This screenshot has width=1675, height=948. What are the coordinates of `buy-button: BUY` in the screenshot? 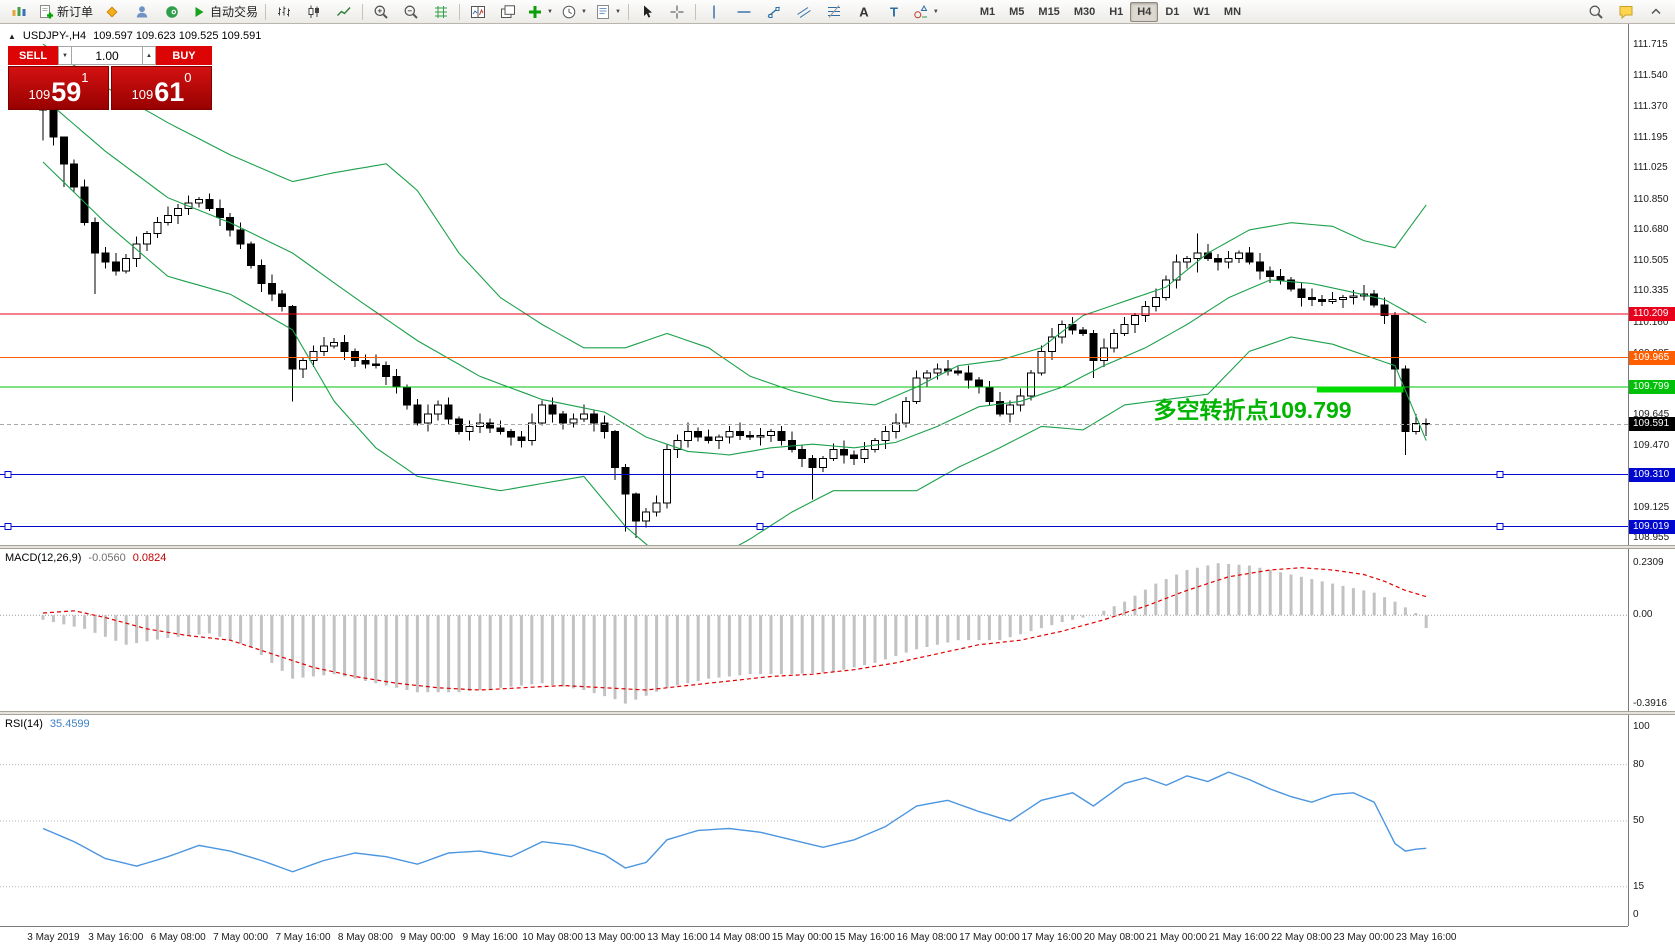 It's located at (184, 55).